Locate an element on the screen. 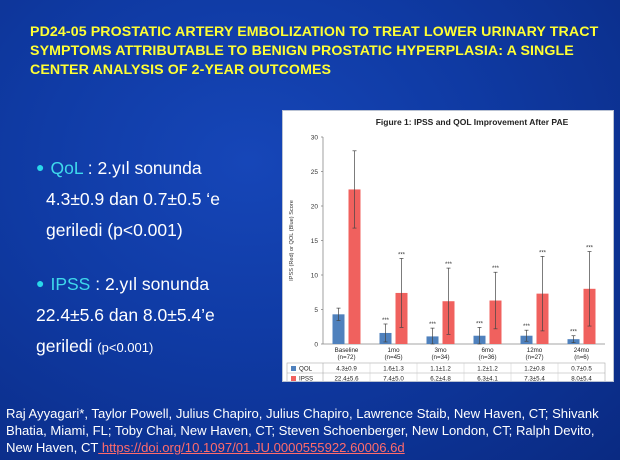  qol-line1-text: : 2.yıl sonunda is located at coordinates (142, 168).